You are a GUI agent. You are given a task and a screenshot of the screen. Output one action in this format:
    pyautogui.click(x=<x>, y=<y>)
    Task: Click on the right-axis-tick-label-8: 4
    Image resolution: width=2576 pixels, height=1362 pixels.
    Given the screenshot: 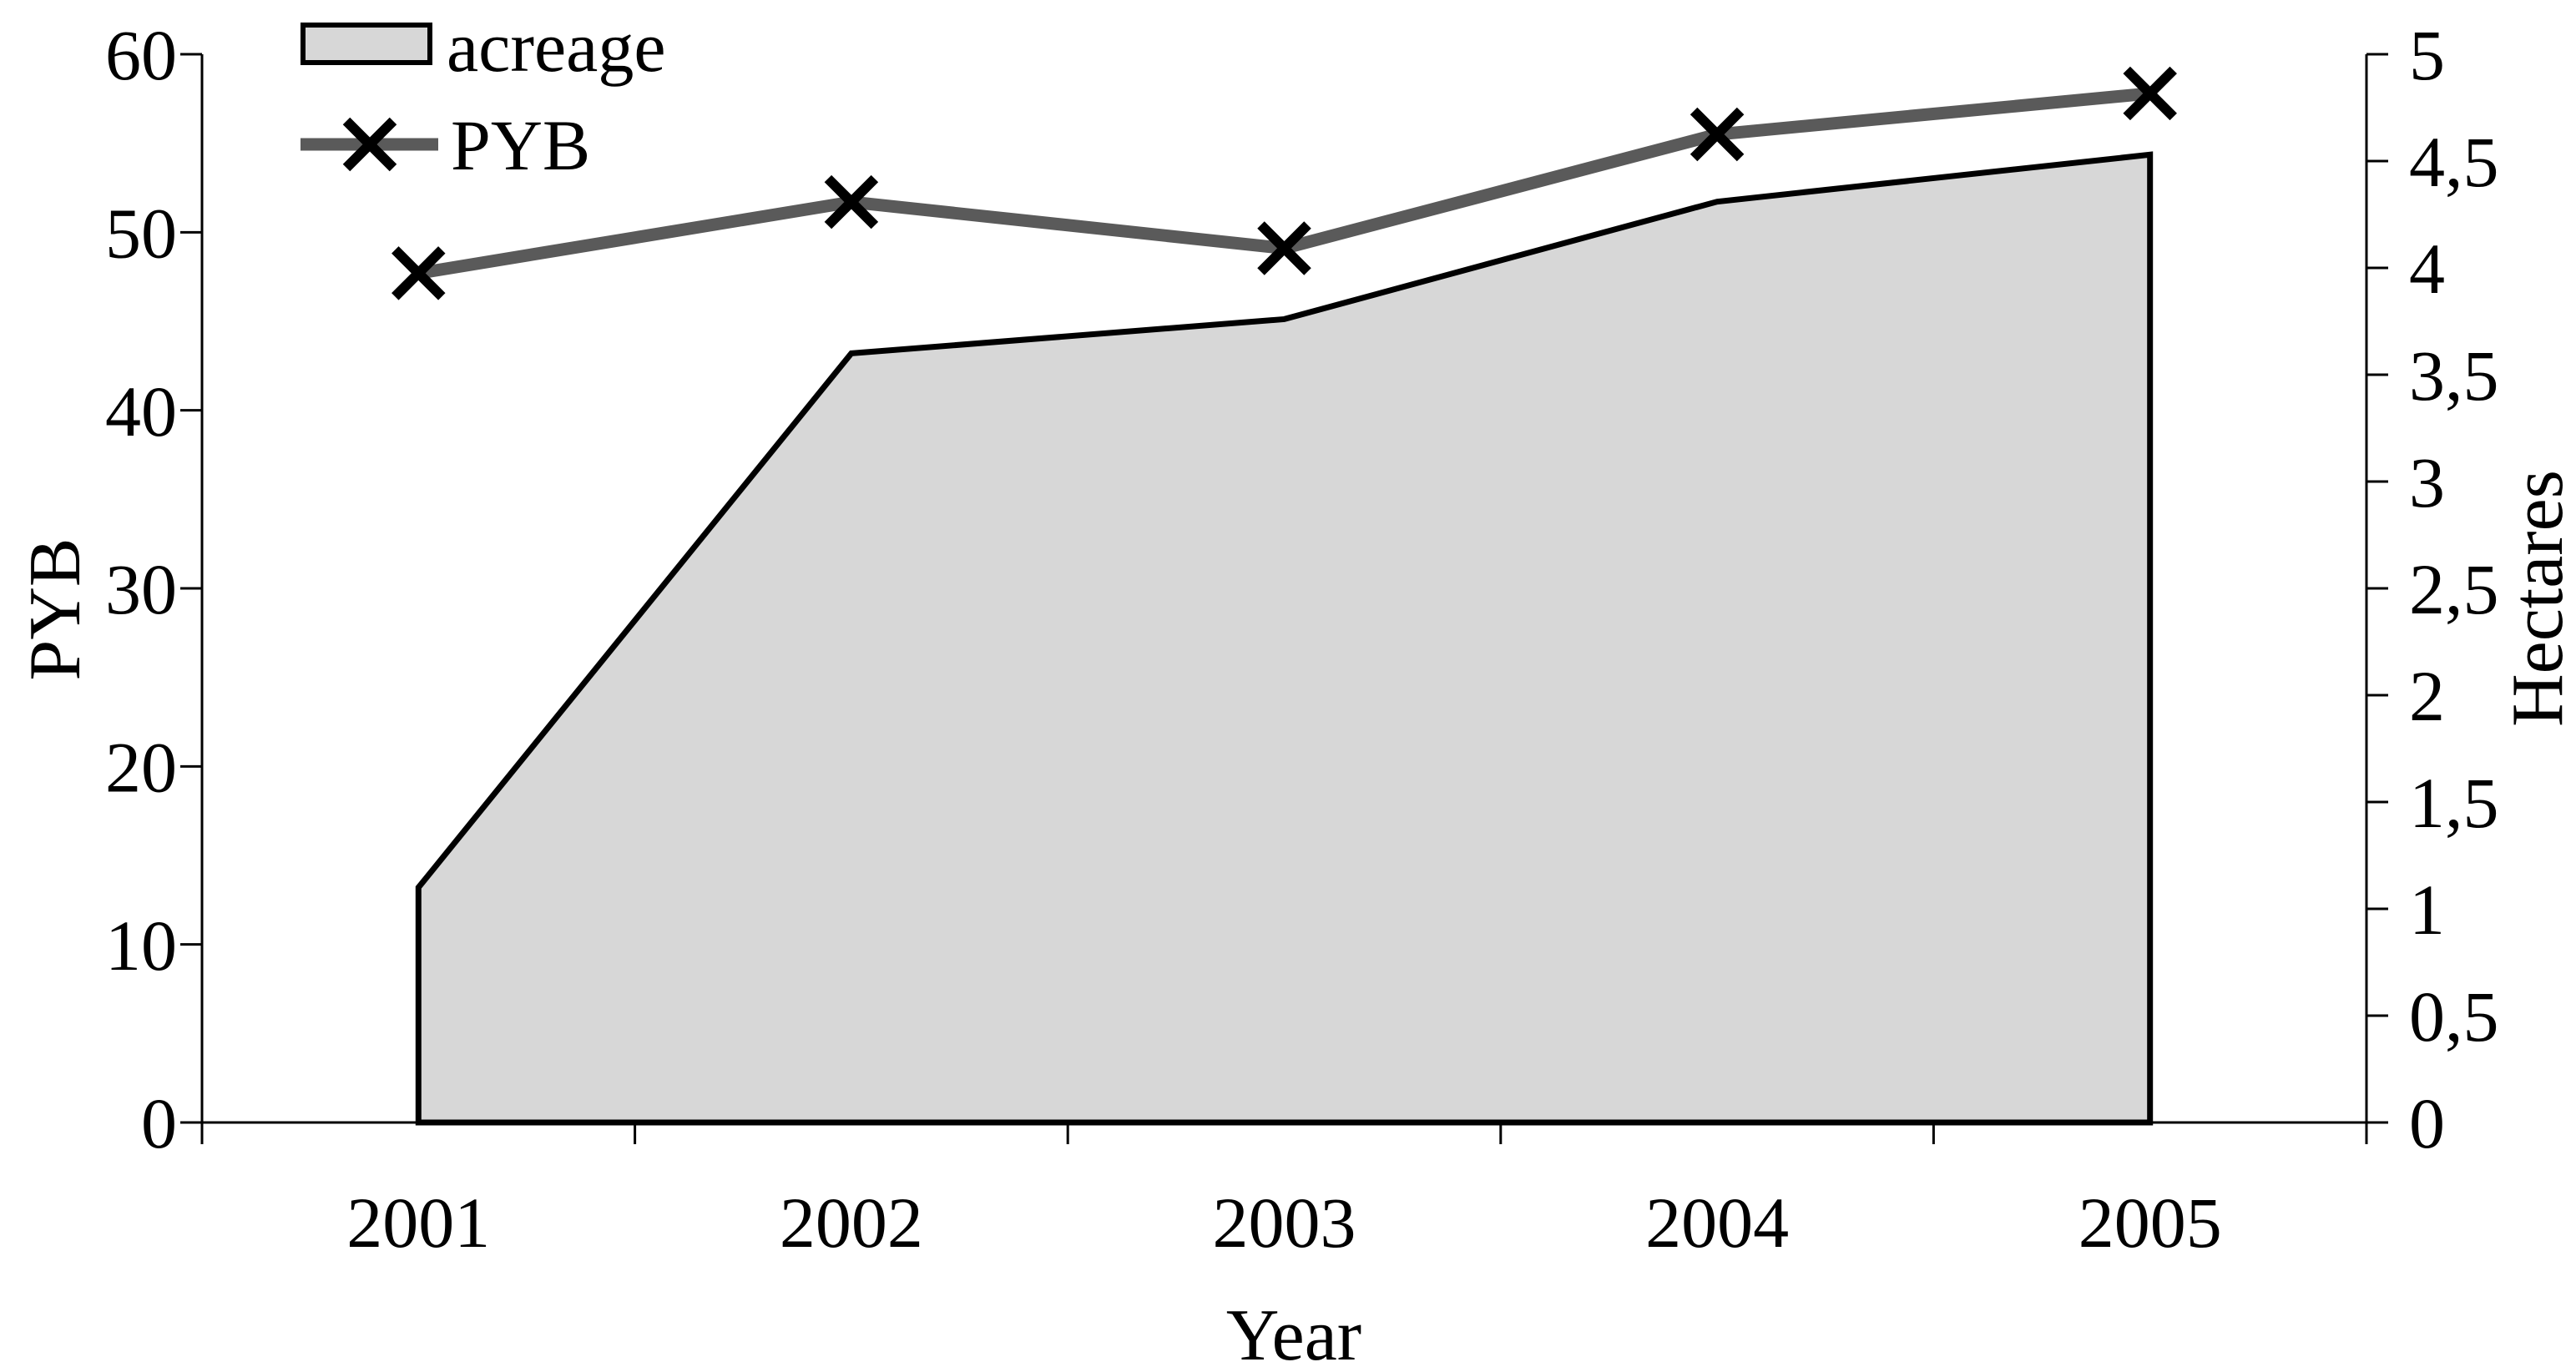 What is the action you would take?
    pyautogui.click(x=2427, y=269)
    